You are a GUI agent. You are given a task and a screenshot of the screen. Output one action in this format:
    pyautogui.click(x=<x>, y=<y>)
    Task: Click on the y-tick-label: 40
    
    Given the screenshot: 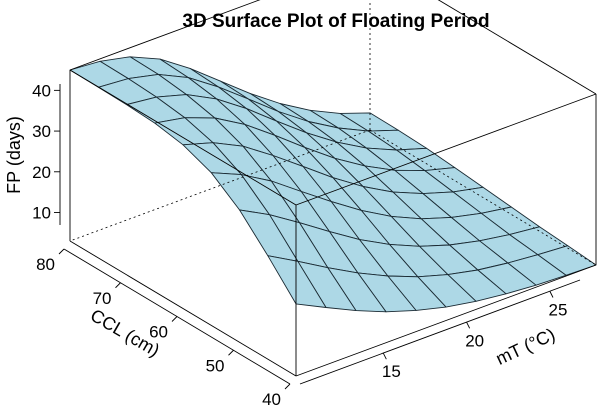 What is the action you would take?
    pyautogui.click(x=271, y=399)
    